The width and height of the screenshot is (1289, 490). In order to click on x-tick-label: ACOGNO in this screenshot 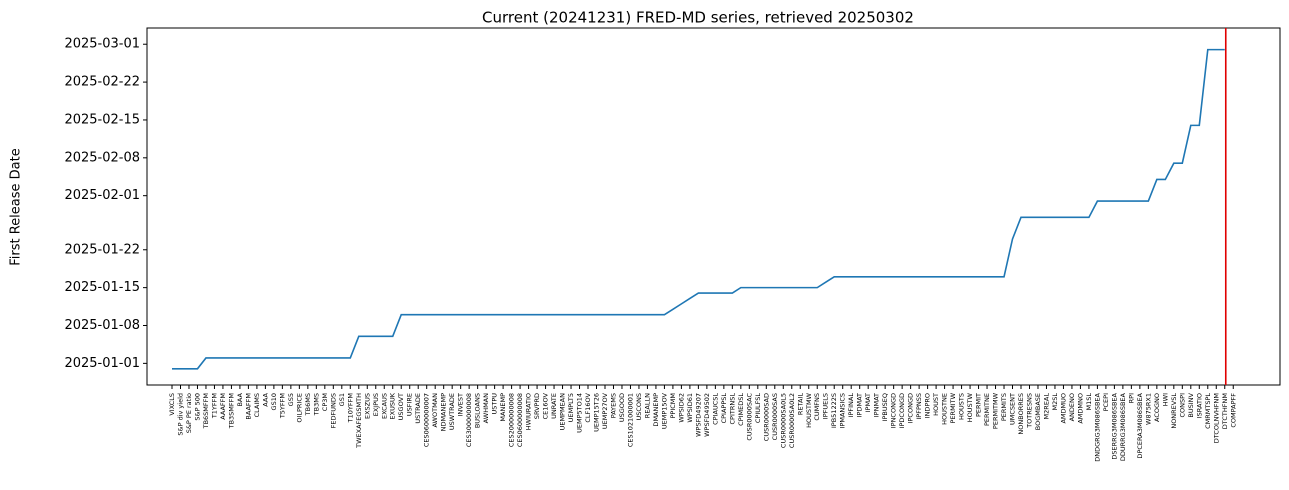, I will do `click(1157, 407)`.